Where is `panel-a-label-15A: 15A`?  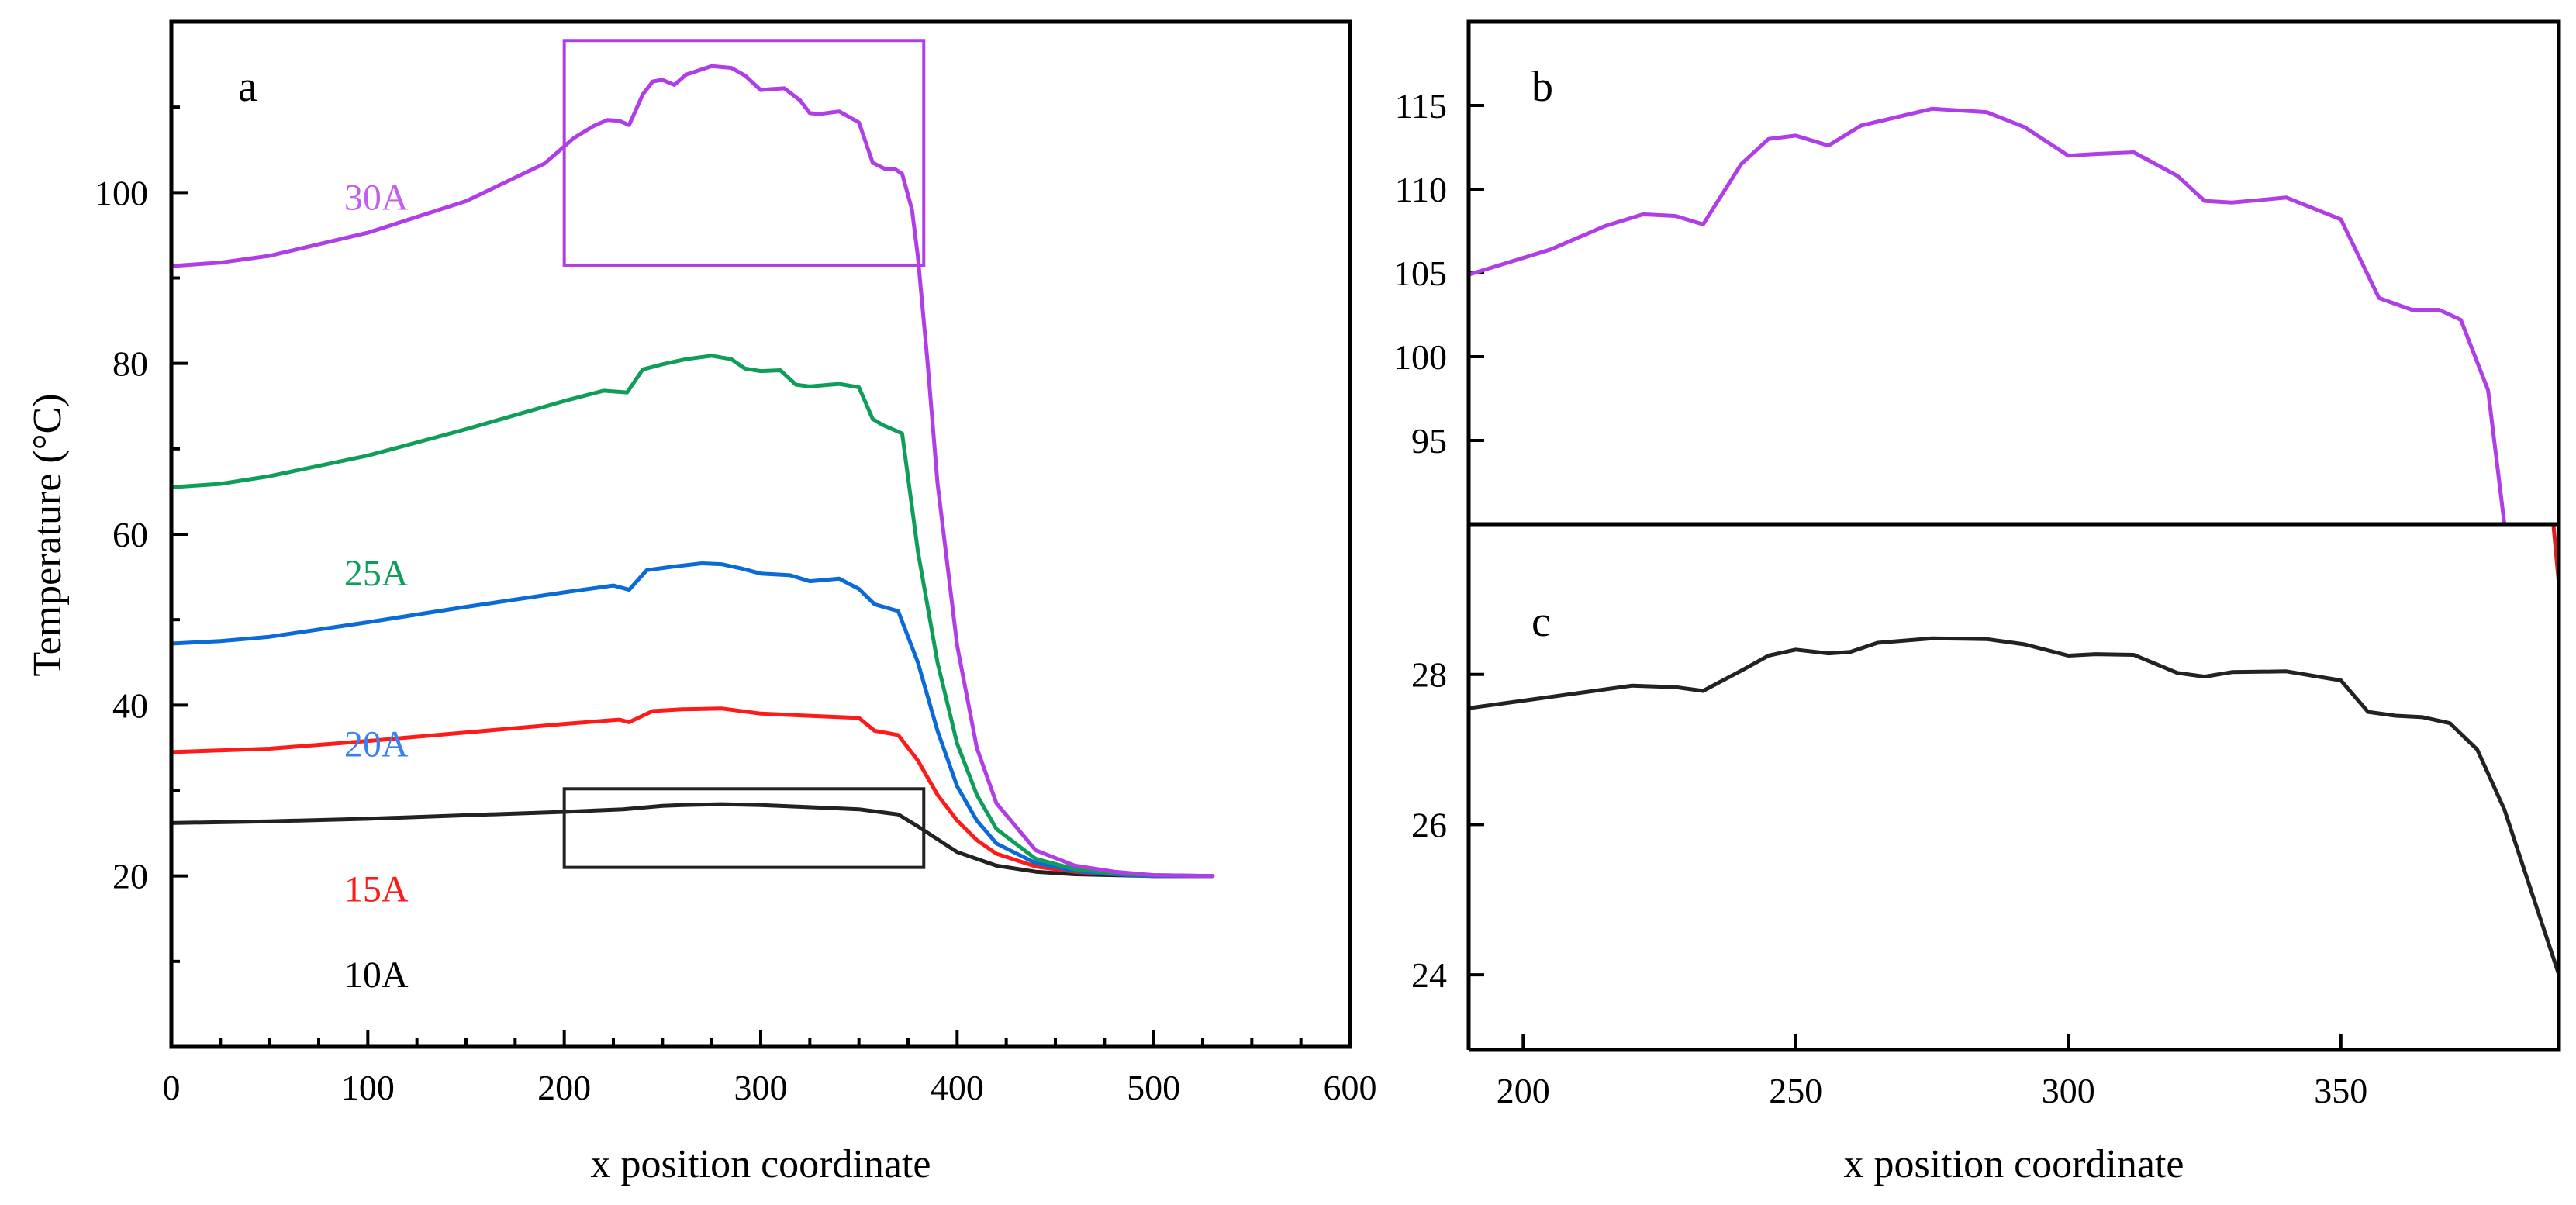 panel-a-label-15A: 15A is located at coordinates (377, 890).